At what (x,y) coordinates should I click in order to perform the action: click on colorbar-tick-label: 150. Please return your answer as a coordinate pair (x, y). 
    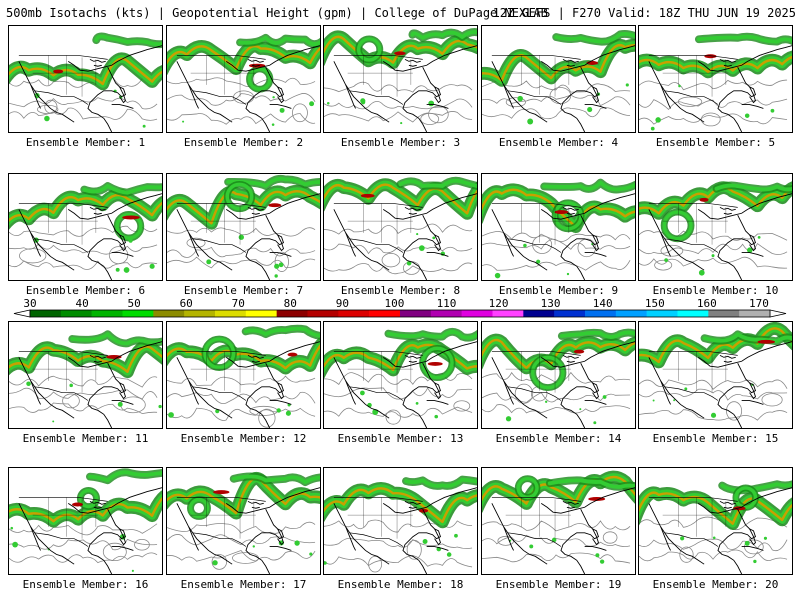
    Looking at the image, I should click on (655, 303).